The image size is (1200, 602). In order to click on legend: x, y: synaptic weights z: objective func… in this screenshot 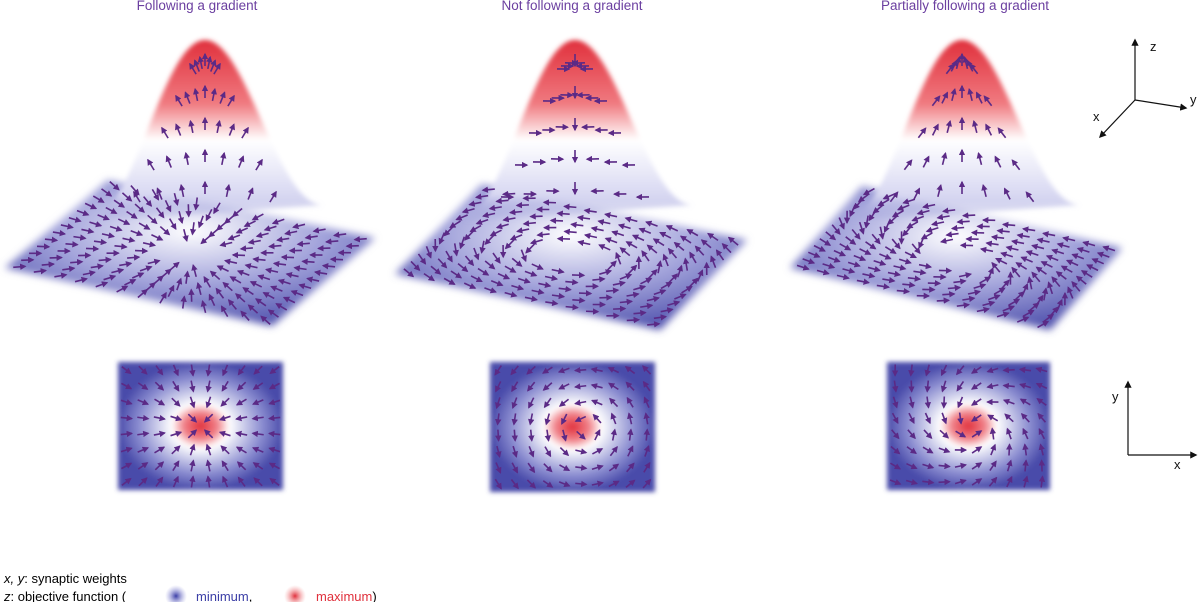, I will do `click(190, 586)`.